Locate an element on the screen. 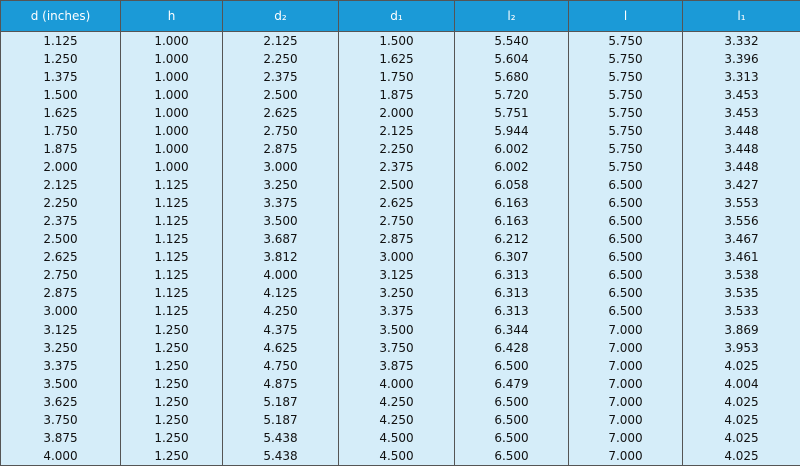 The width and height of the screenshot is (800, 466). table-cell: 3.750 is located at coordinates (396, 347).